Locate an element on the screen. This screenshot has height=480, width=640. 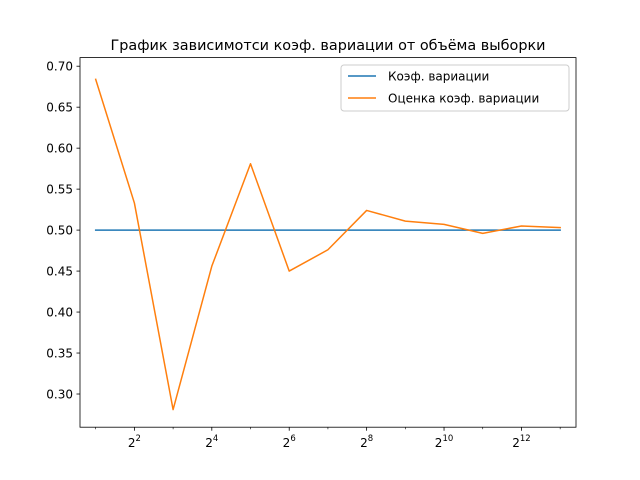
y-tick-label-1: 0.35 is located at coordinates (59, 353).